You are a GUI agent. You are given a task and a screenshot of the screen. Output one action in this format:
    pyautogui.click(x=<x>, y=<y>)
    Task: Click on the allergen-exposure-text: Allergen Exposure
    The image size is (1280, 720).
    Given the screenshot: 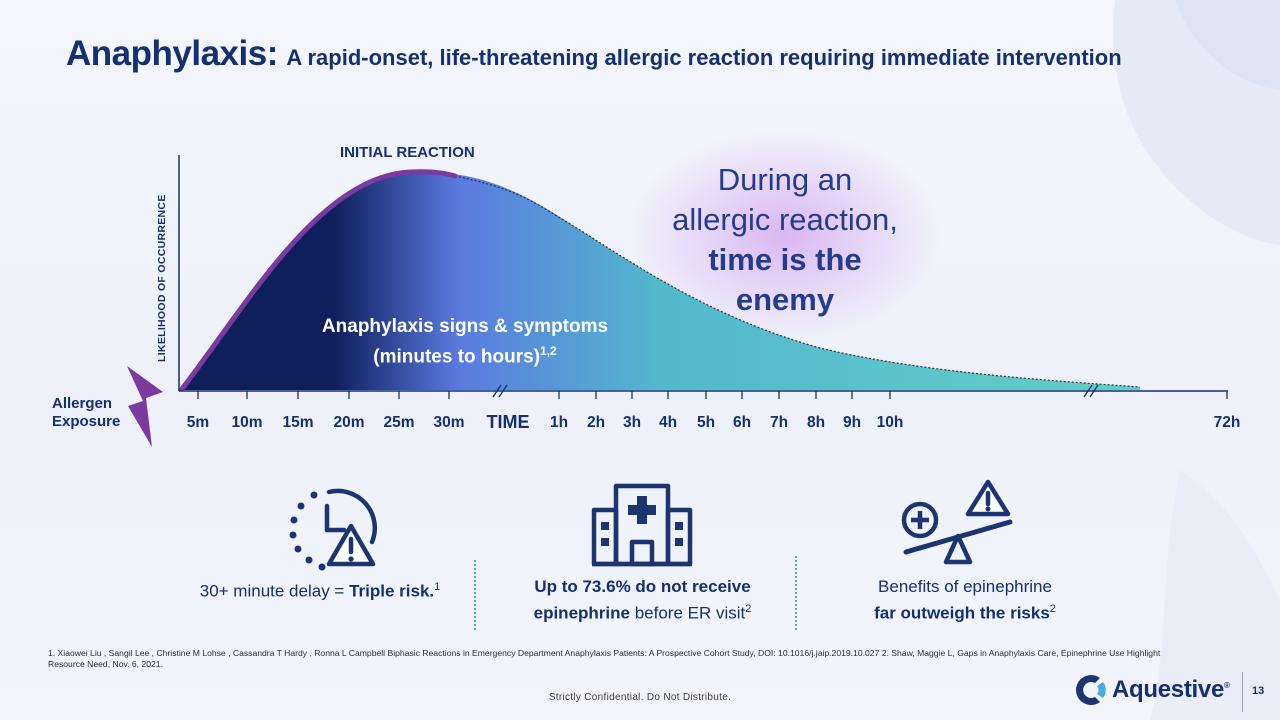 What is the action you would take?
    pyautogui.click(x=86, y=412)
    